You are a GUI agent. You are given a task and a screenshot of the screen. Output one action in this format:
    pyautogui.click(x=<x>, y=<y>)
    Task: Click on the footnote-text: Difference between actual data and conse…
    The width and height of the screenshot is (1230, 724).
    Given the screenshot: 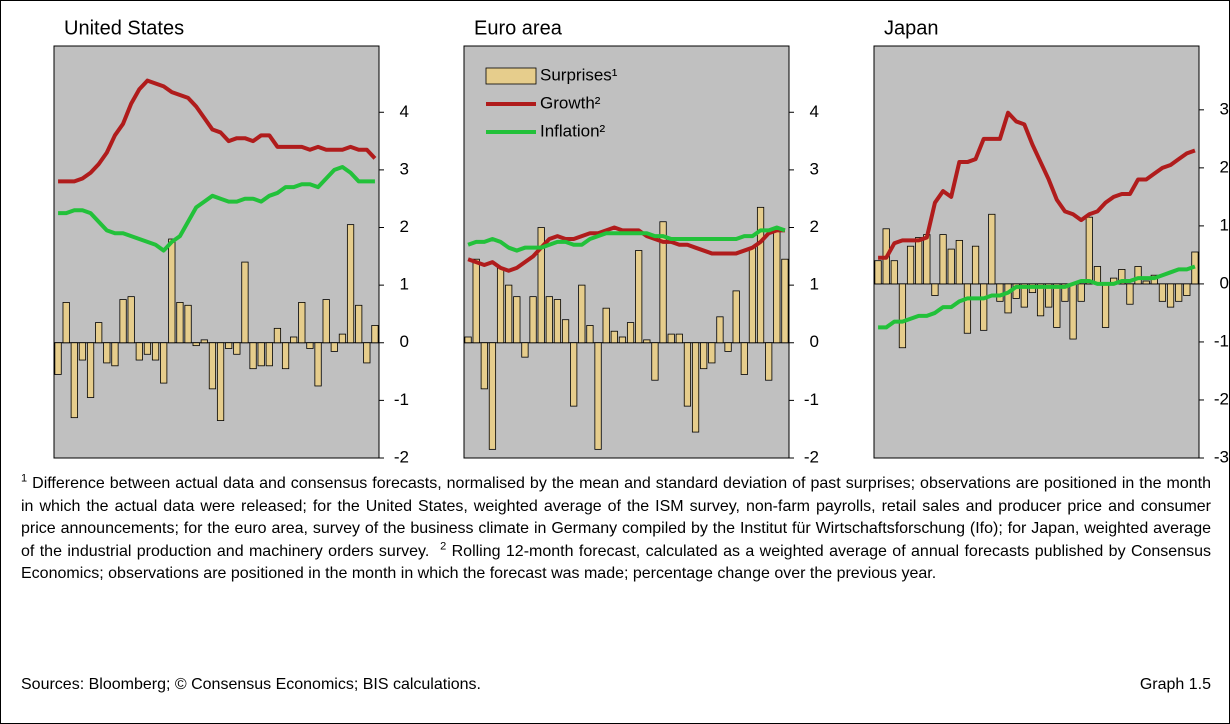 What is the action you would take?
    pyautogui.click(x=616, y=517)
    